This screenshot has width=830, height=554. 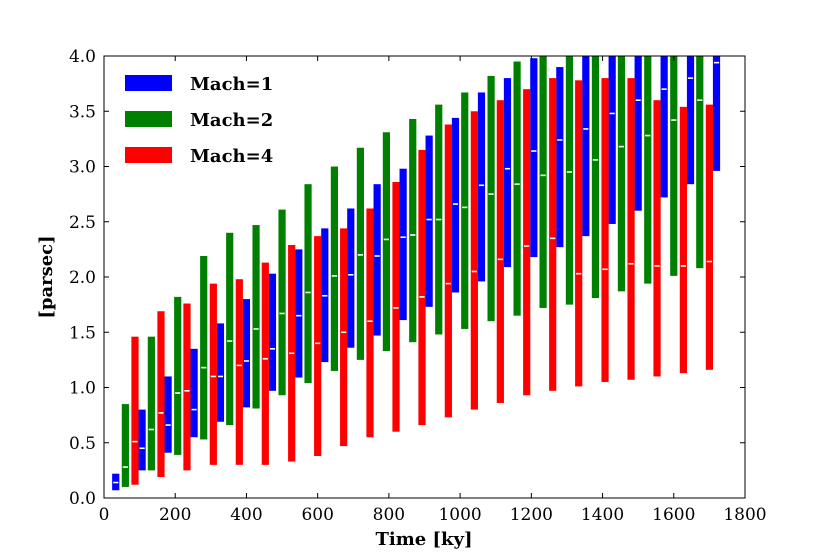 What do you see at coordinates (148, 83) in the screenshot?
I see `legend-swatch-mach1` at bounding box center [148, 83].